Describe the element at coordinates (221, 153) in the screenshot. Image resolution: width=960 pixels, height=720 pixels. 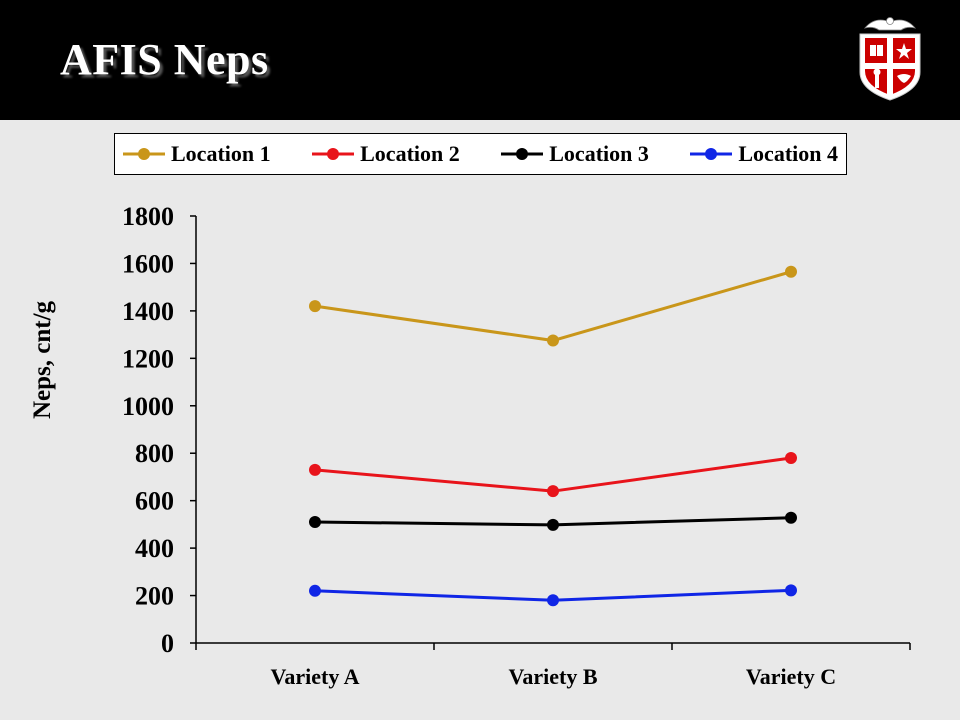
I see `legend-label: Location 1` at that location.